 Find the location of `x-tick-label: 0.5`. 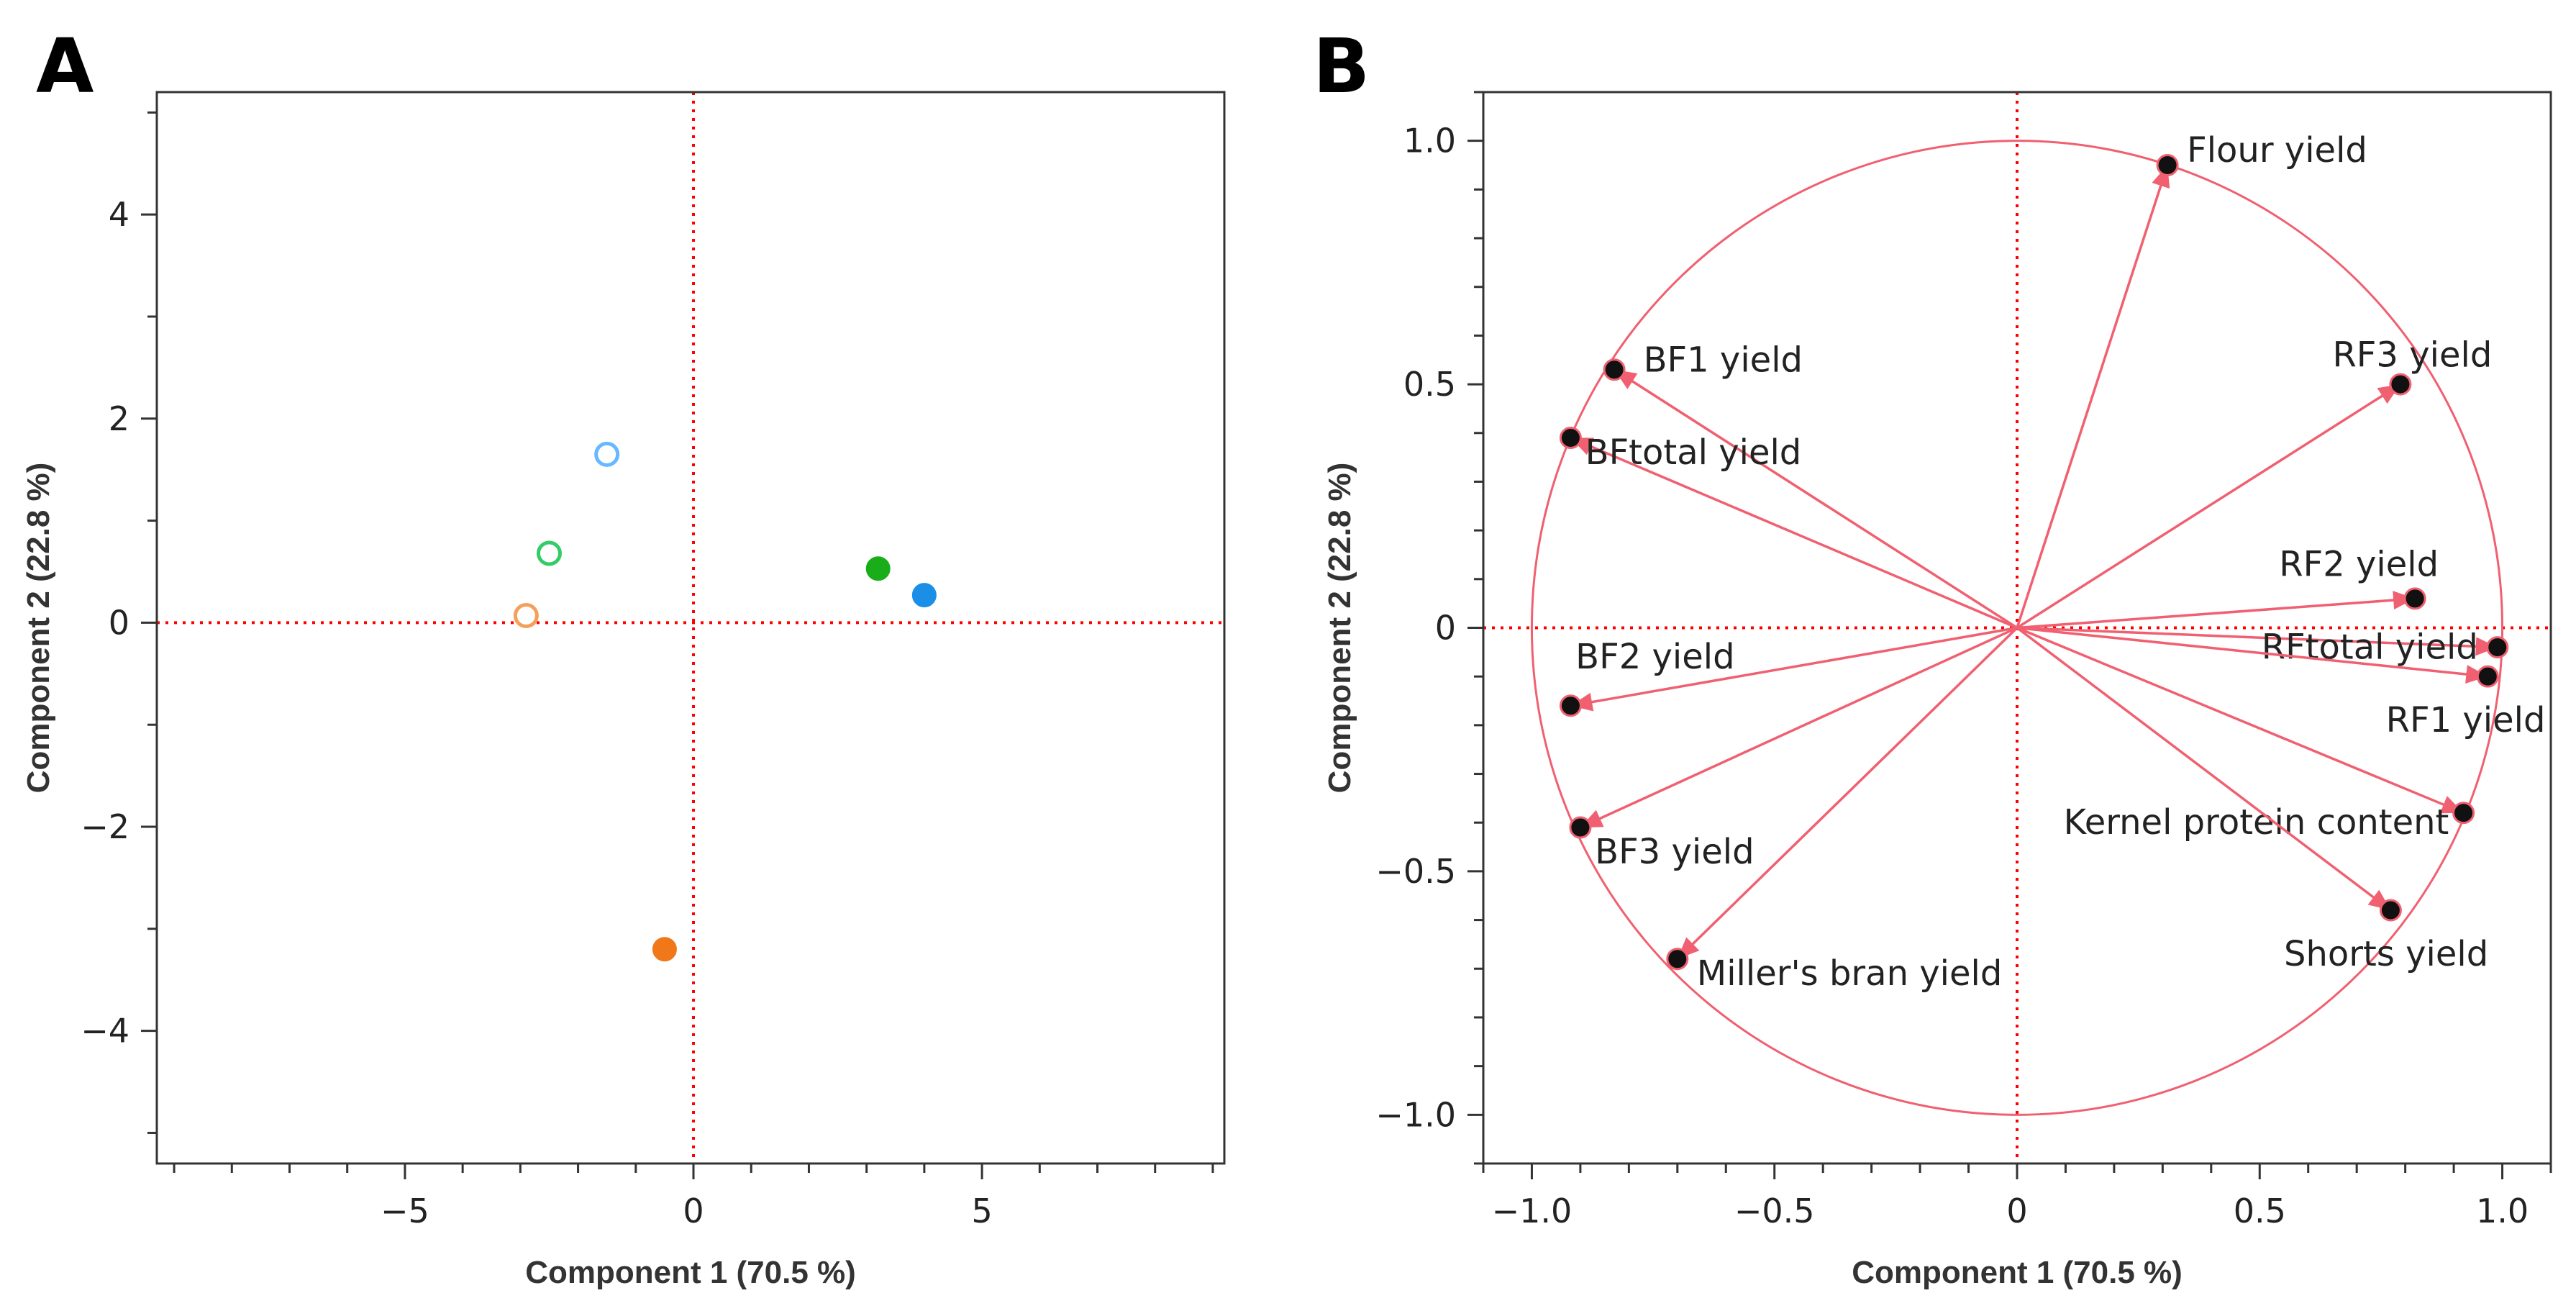

x-tick-label: 0.5 is located at coordinates (2260, 1211).